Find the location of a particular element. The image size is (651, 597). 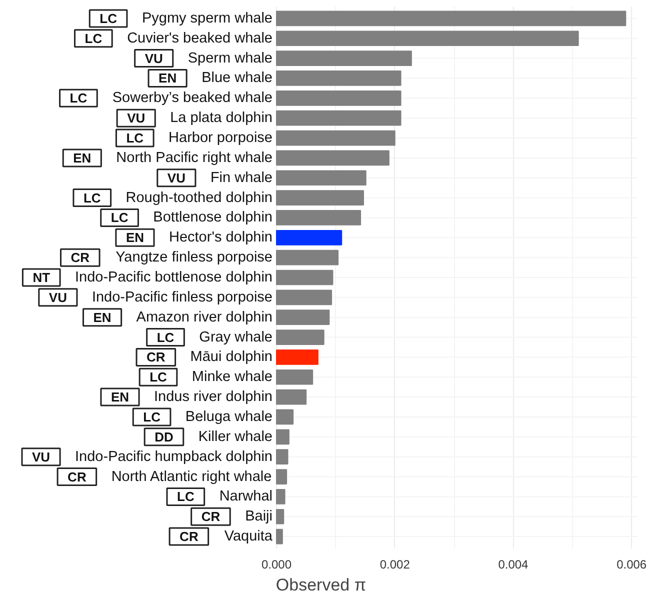

y-tick-label: Yangtze finless porpoise is located at coordinates (194, 258).